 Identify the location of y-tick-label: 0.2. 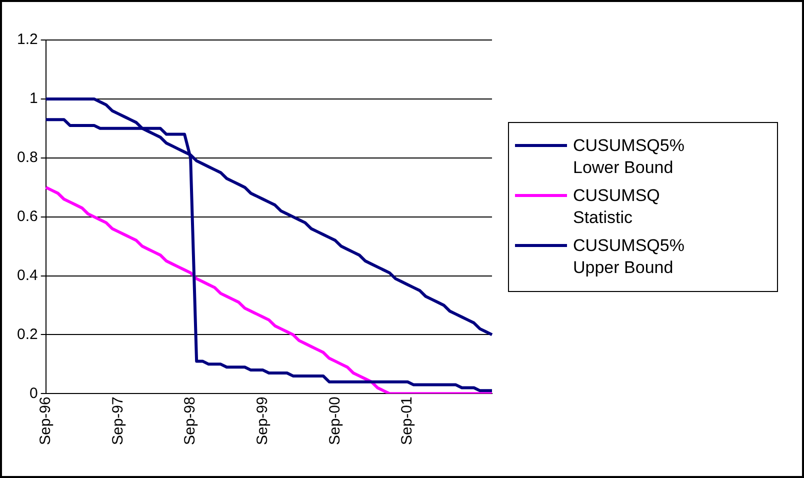
(27, 334).